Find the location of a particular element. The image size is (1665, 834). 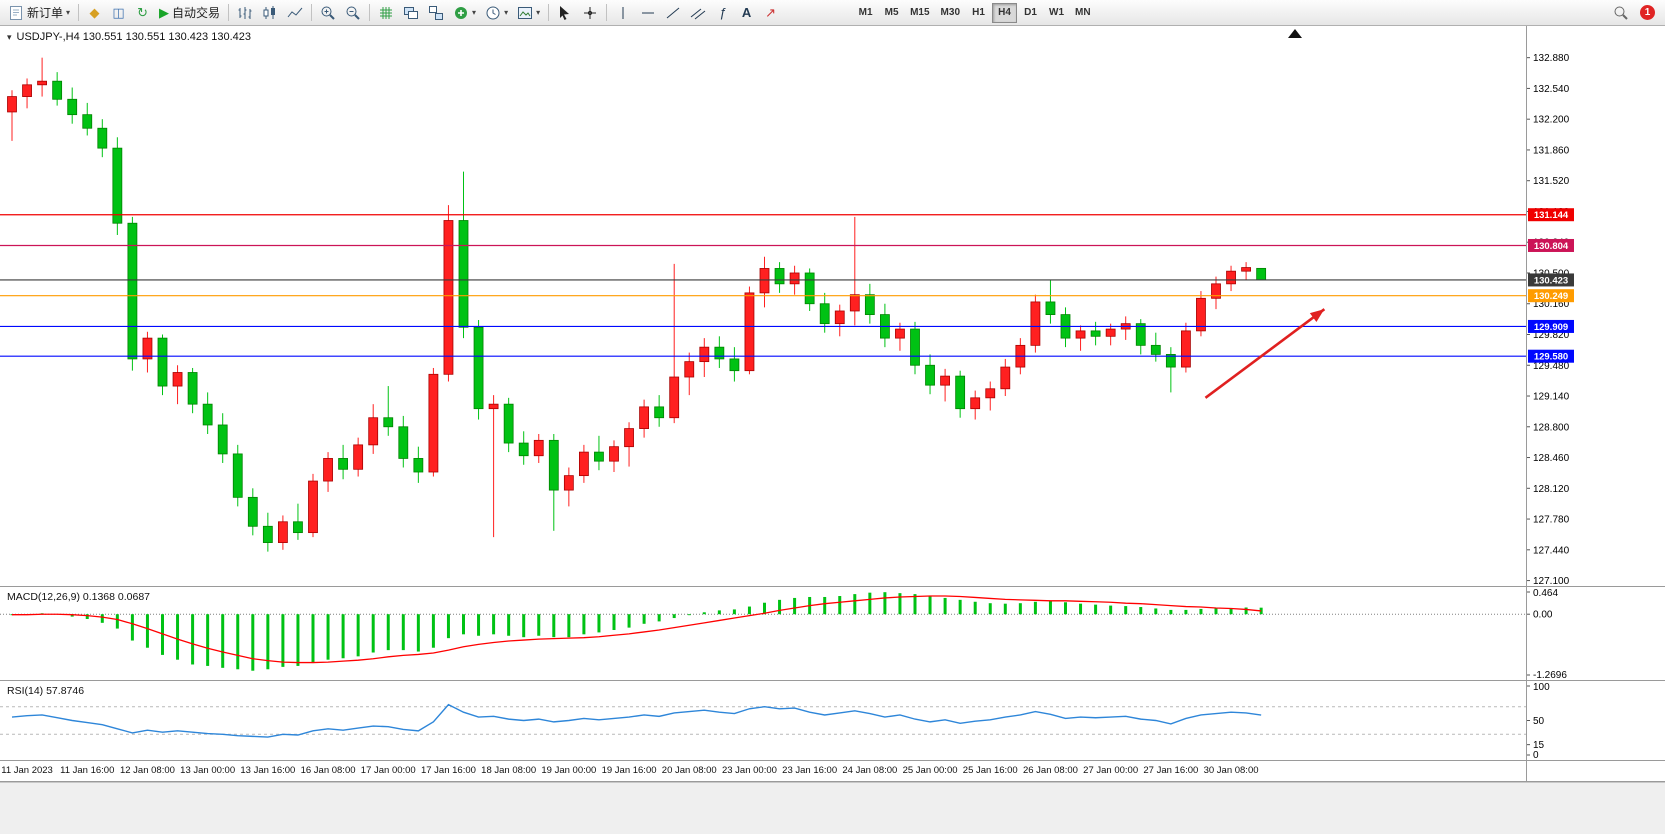

rsi-title: RSI(14) 57.8746 is located at coordinates (45, 691).